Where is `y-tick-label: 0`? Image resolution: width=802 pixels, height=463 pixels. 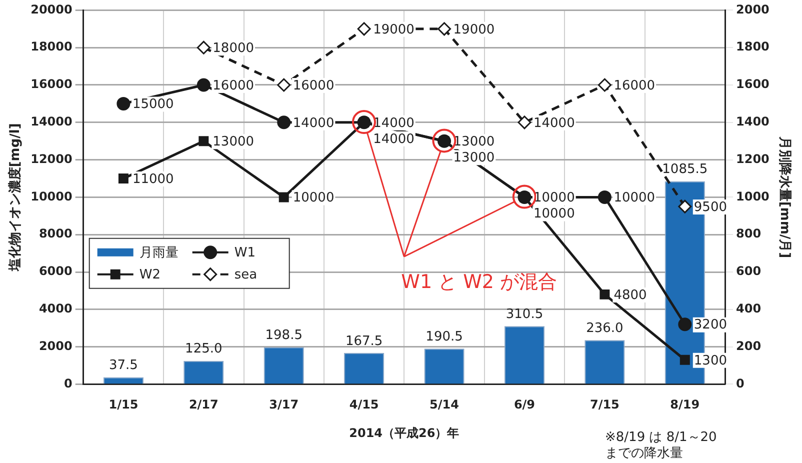 y-tick-label: 0 is located at coordinates (68, 383).